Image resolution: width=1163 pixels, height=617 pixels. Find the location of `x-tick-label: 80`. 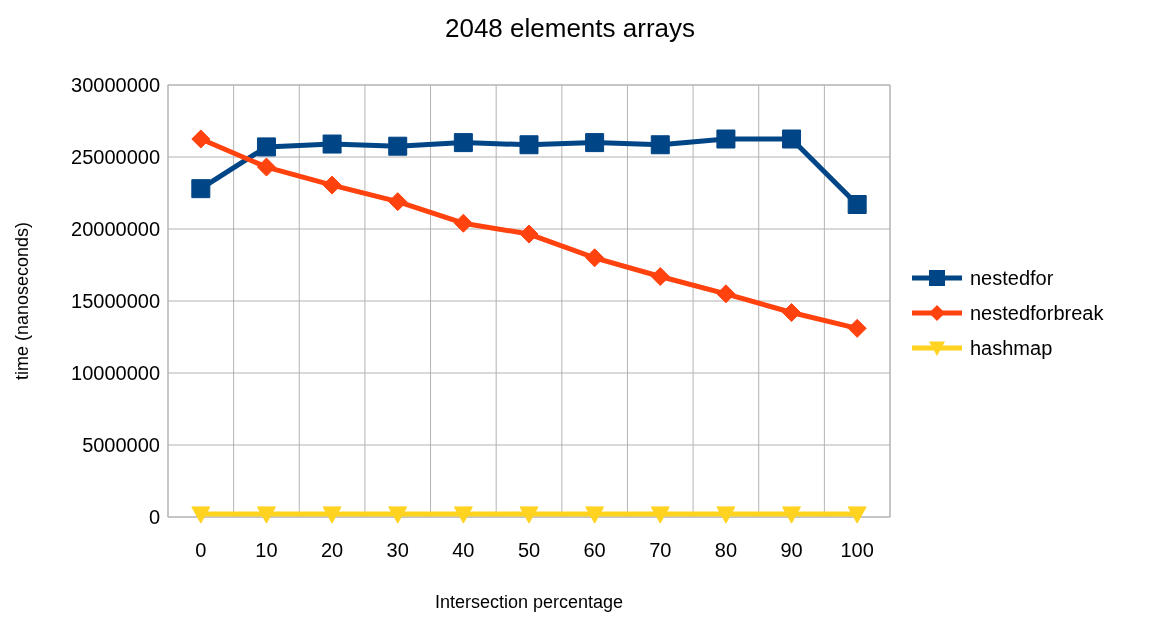

x-tick-label: 80 is located at coordinates (726, 550).